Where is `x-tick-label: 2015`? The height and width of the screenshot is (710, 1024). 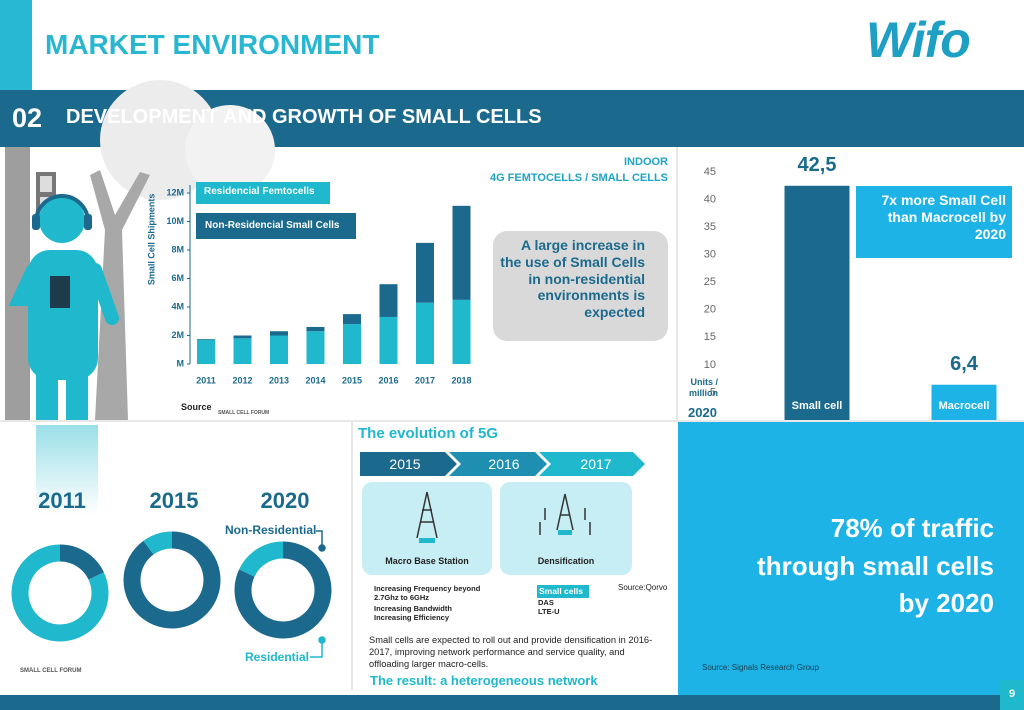
x-tick-label: 2015 is located at coordinates (352, 380).